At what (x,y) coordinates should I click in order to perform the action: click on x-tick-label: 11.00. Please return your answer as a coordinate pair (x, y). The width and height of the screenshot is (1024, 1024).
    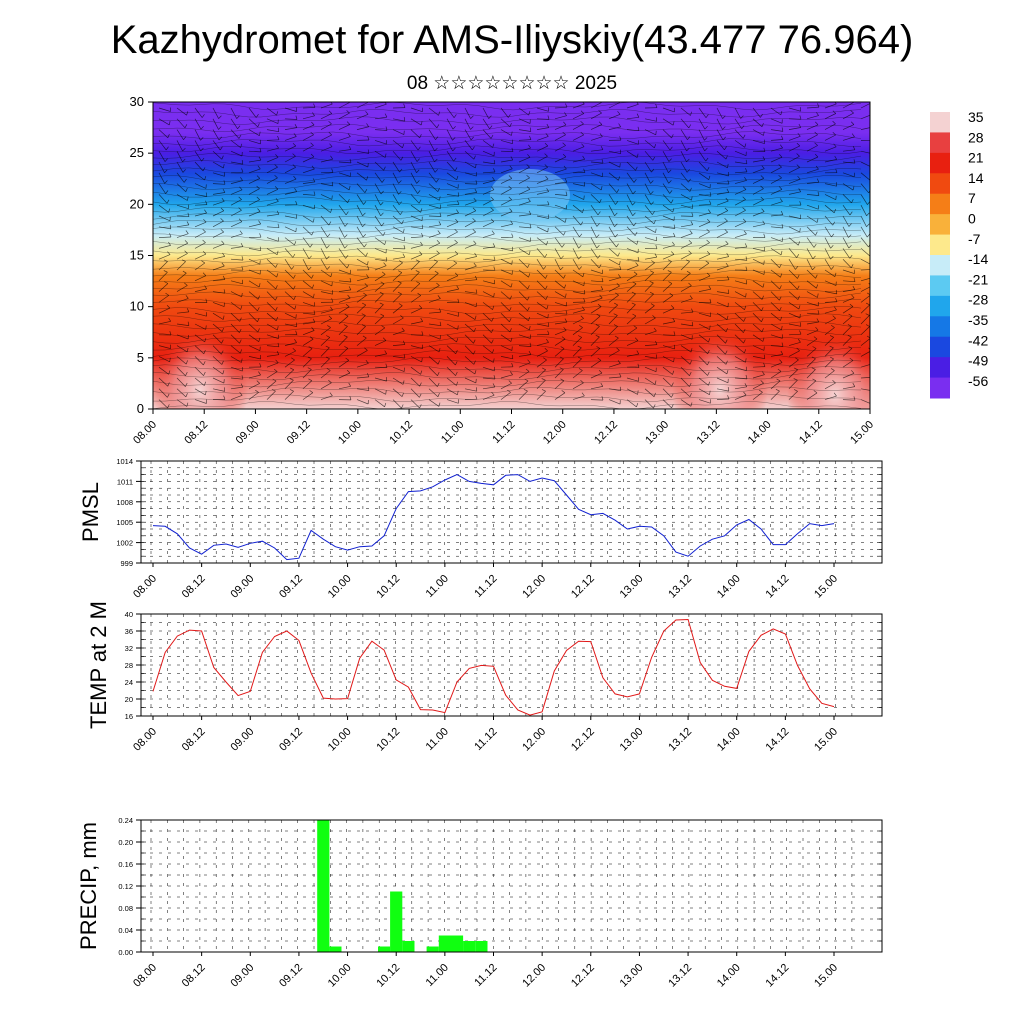
    Looking at the image, I should click on (452, 432).